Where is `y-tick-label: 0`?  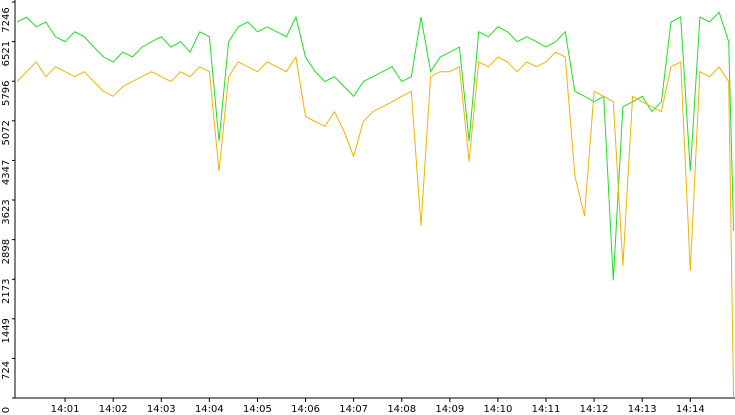
y-tick-label: 0 is located at coordinates (6, 410).